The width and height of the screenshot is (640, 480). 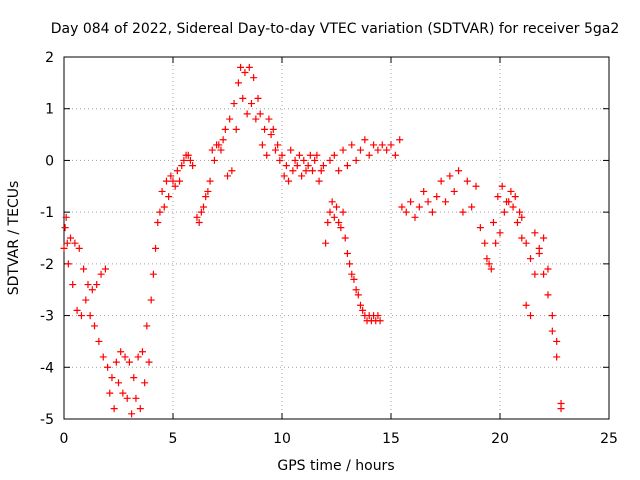 I want to click on y-axis-label: SDTVAR / TECUs, so click(x=14, y=238).